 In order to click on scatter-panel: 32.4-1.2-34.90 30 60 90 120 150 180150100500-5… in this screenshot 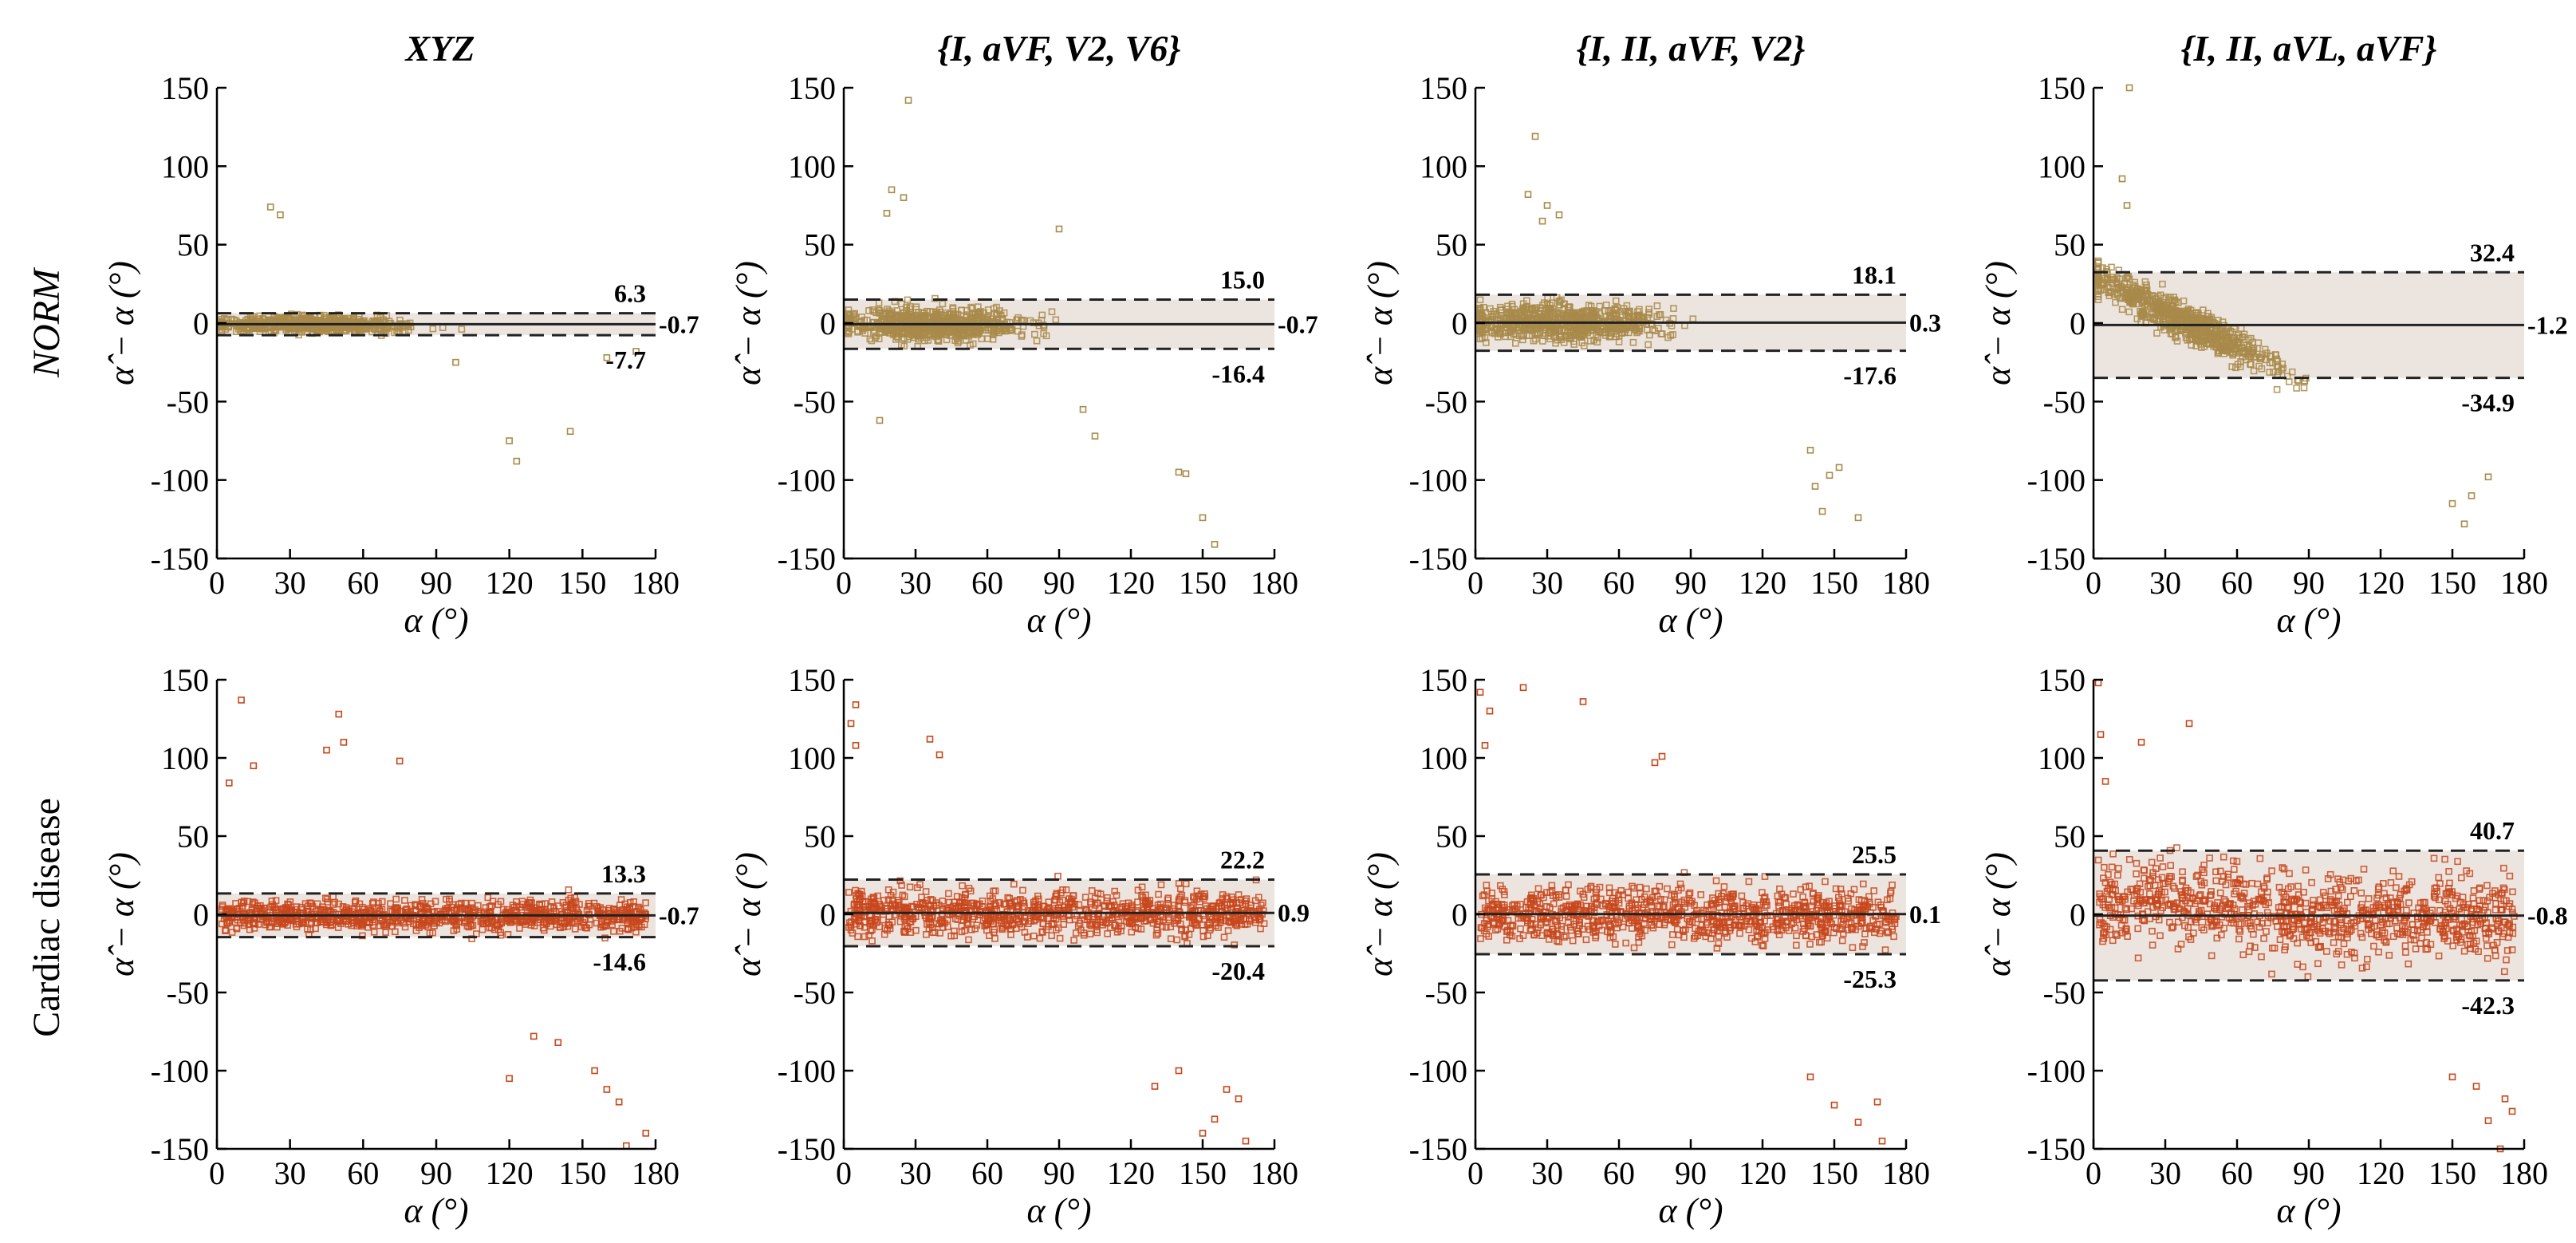, I will do `click(2273, 355)`.